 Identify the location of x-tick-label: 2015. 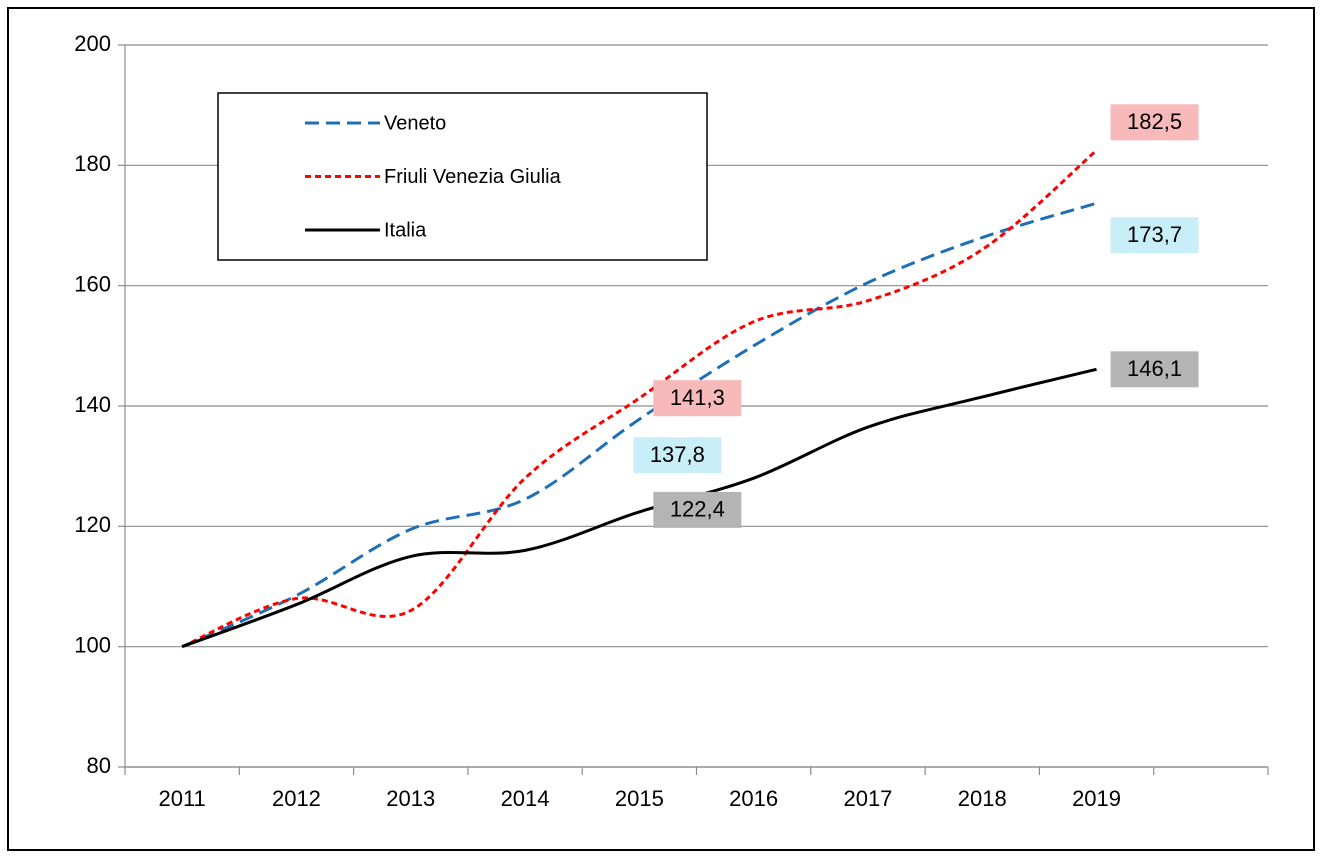
(639, 798).